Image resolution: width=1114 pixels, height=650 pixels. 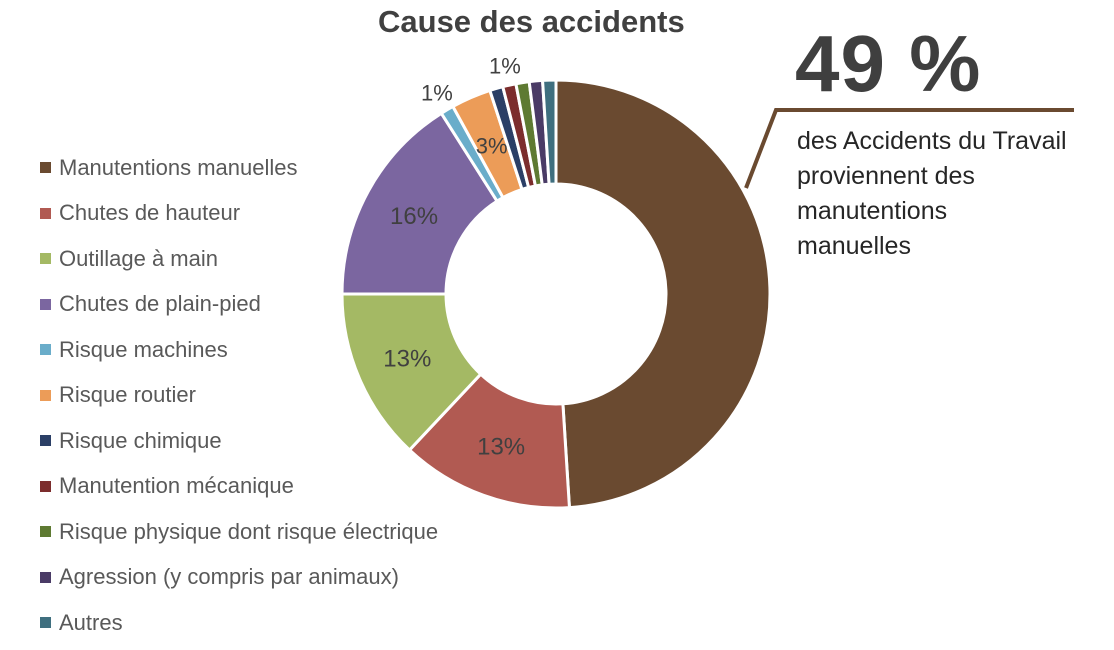 I want to click on legend-item: Manutention mécanique, so click(x=239, y=487).